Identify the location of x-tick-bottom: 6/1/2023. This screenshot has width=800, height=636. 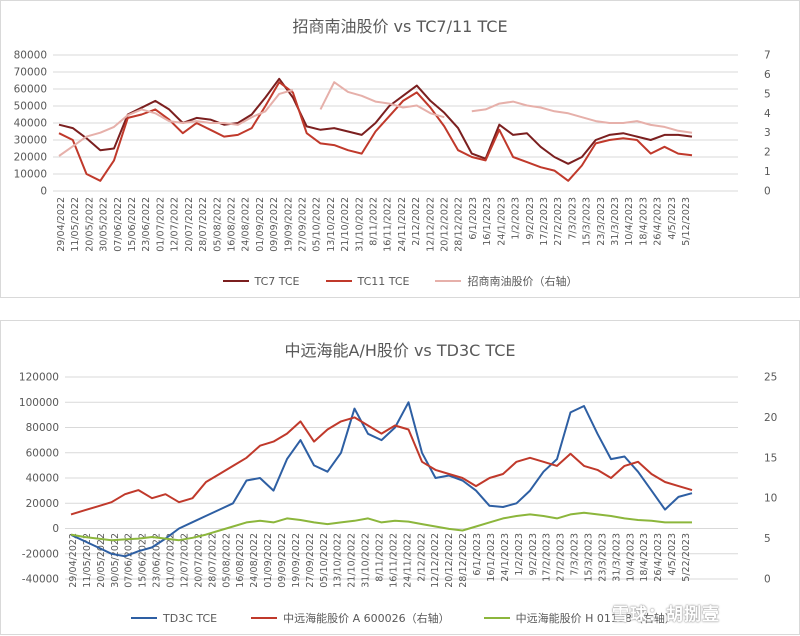
(477, 554).